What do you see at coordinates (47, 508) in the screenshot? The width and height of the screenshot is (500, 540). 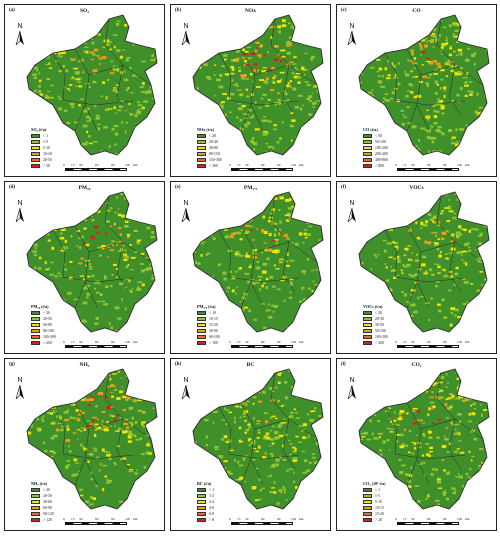 I see `legend-label: 60-90` at bounding box center [47, 508].